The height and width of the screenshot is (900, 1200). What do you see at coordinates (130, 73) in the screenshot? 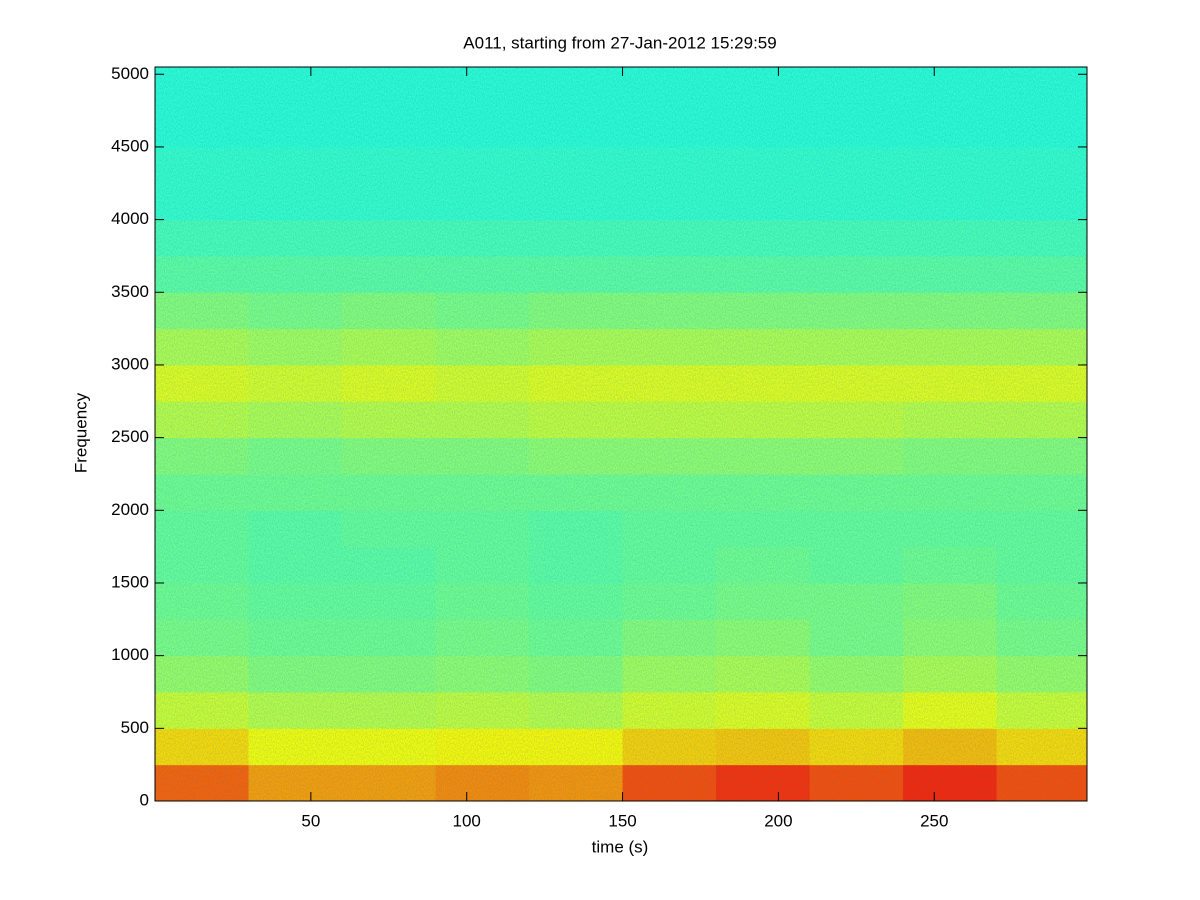
I see `y-tick-label: 5000` at bounding box center [130, 73].